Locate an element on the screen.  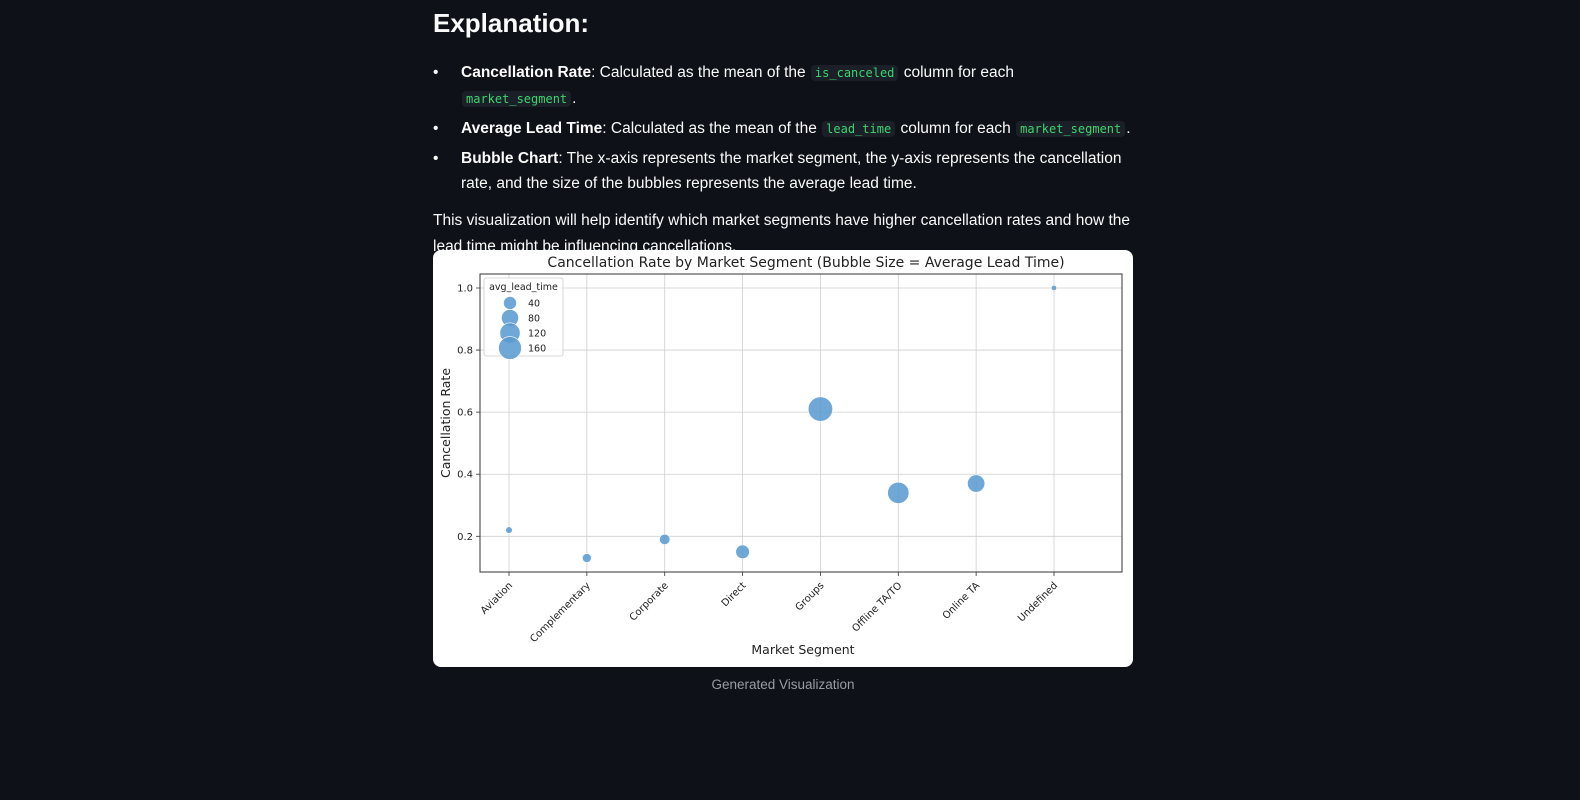
y-tick-label: 1.0 is located at coordinates (465, 288).